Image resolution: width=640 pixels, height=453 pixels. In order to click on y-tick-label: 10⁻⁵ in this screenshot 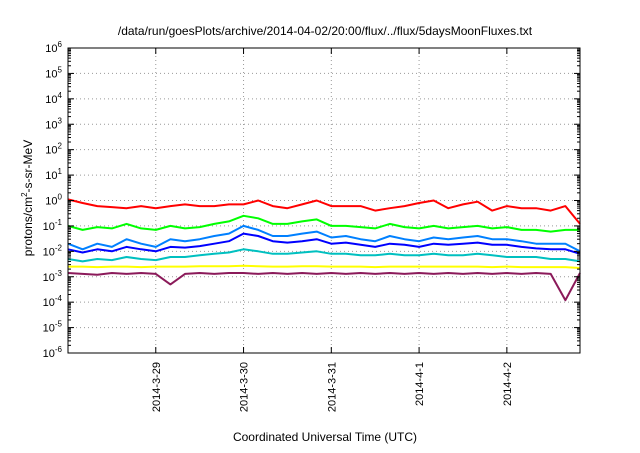, I will do `click(53, 327)`.